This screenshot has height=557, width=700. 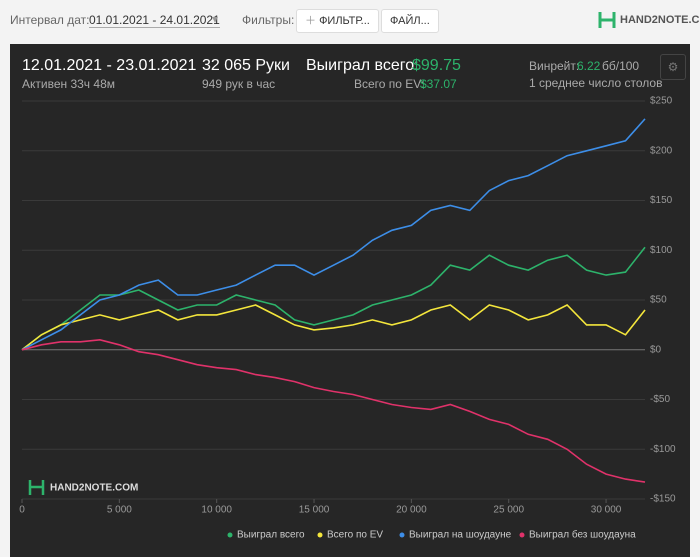 I want to click on won-value: $99.75, so click(x=436, y=65).